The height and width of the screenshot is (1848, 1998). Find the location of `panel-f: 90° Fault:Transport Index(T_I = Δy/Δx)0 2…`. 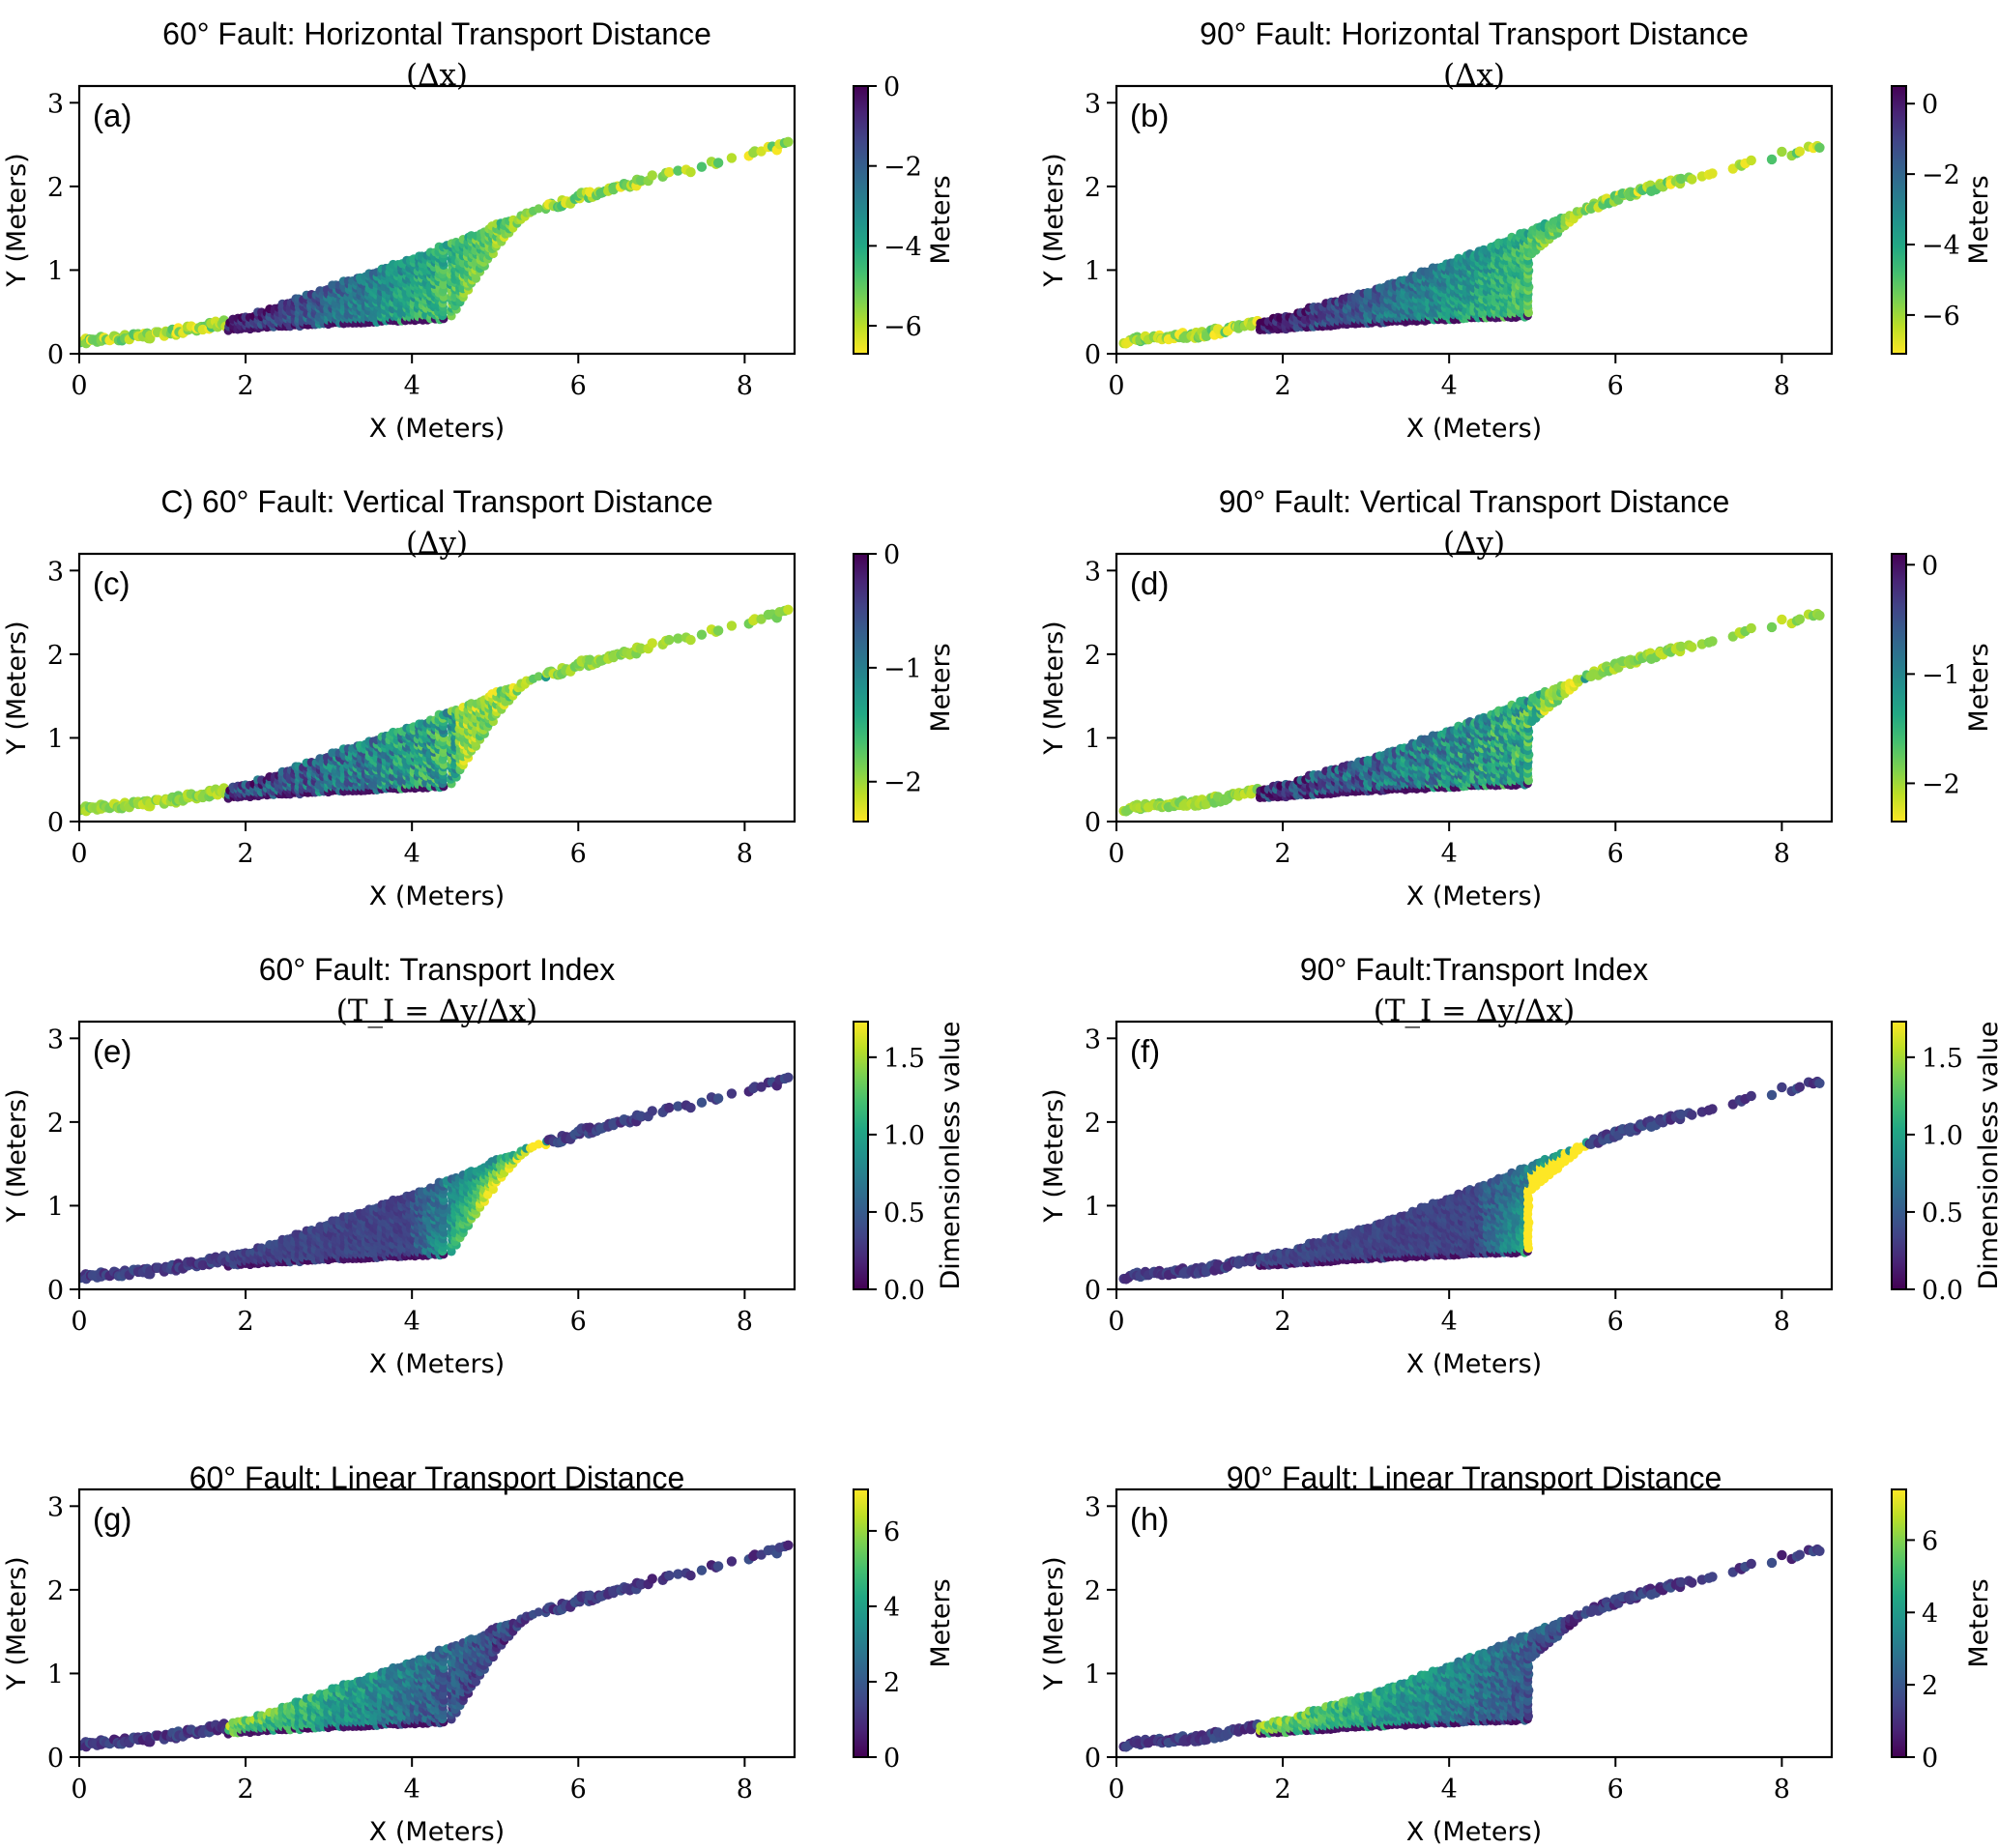

panel-f: 90° Fault:Transport Index(T_I = Δy/Δx)0 2… is located at coordinates (1518, 1165).